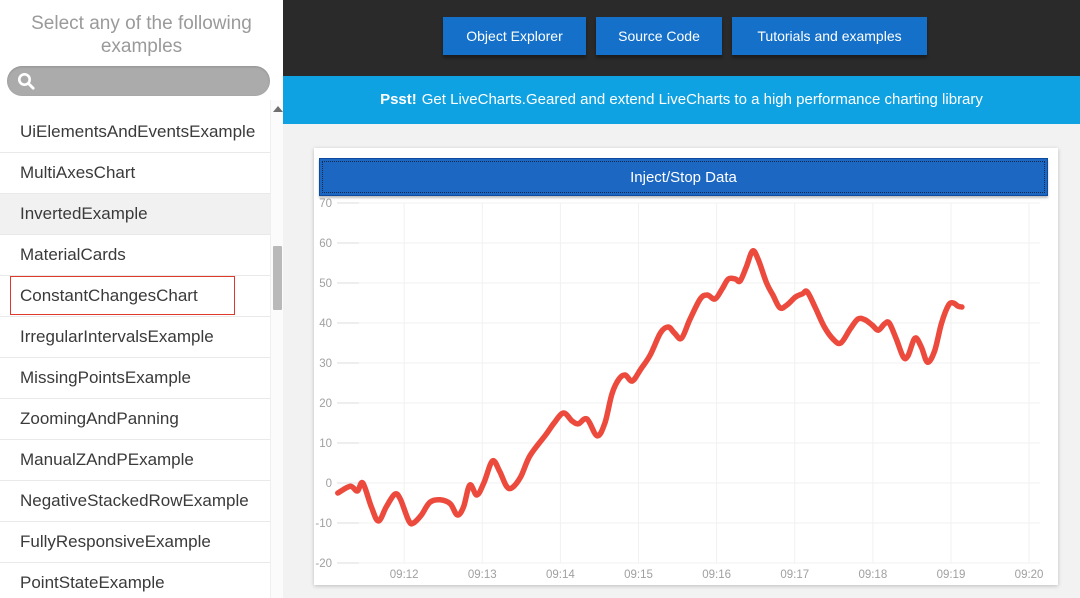 The image size is (1080, 598). Describe the element at coordinates (829, 36) in the screenshot. I see `topbar-button-tutorials-and-examples: Tutorials and examples` at that location.